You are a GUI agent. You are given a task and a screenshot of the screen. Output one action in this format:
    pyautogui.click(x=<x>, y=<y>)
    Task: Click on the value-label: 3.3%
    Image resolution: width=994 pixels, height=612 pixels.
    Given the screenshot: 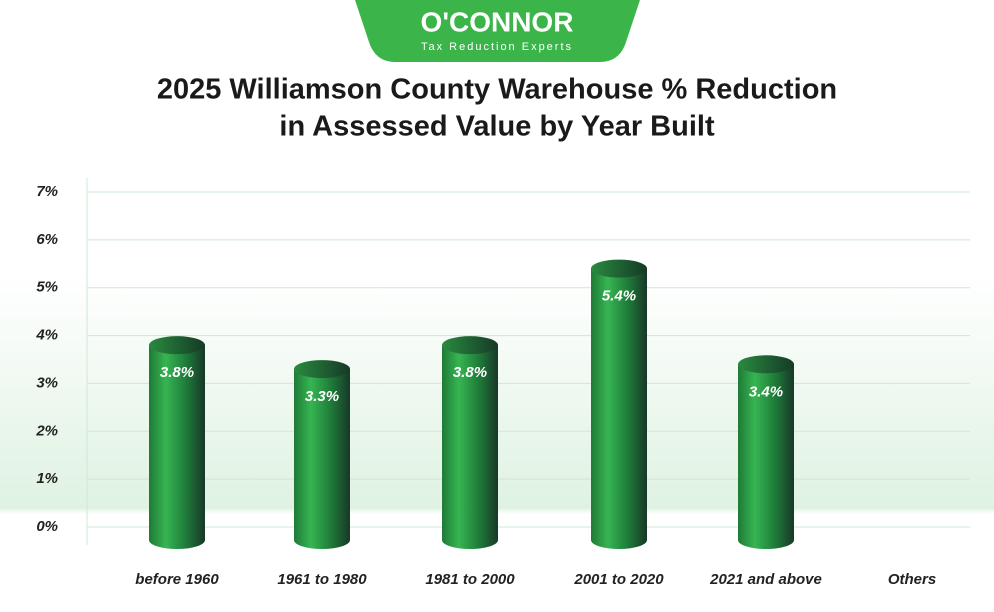 What is the action you would take?
    pyautogui.click(x=322, y=396)
    